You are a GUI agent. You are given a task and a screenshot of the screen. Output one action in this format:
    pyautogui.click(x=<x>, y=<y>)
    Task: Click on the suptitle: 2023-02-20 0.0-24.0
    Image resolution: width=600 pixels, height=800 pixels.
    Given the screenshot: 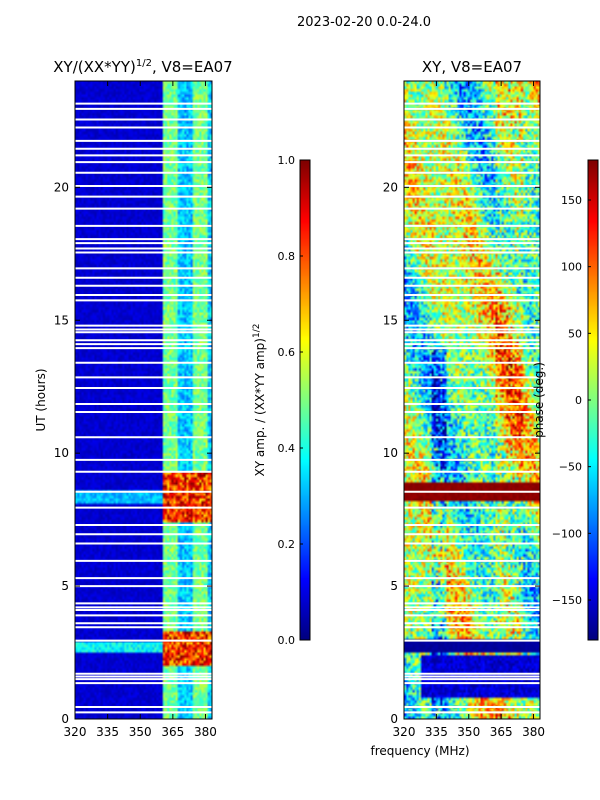 What is the action you would take?
    pyautogui.click(x=364, y=22)
    